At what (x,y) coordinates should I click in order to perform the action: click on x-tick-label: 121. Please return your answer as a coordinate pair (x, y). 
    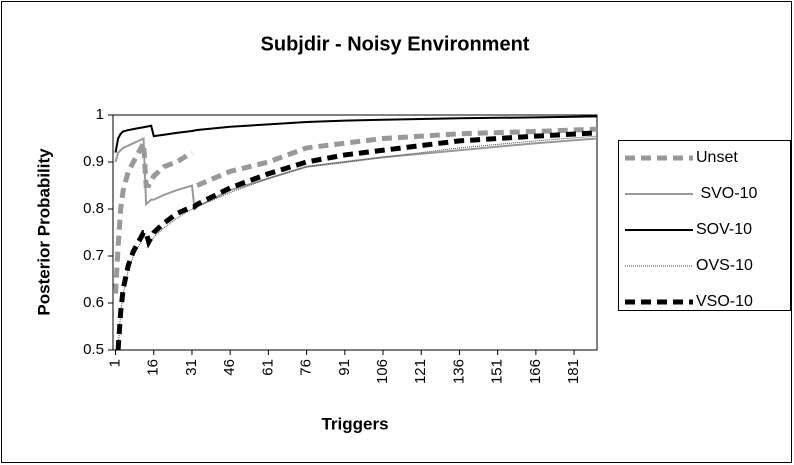
    Looking at the image, I should click on (420, 371).